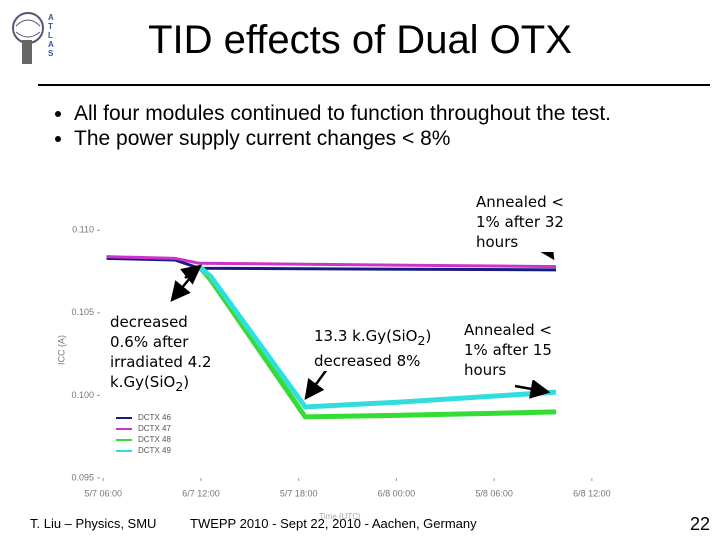  What do you see at coordinates (82, 312) in the screenshot?
I see `y-tick-label: 0.105` at bounding box center [82, 312].